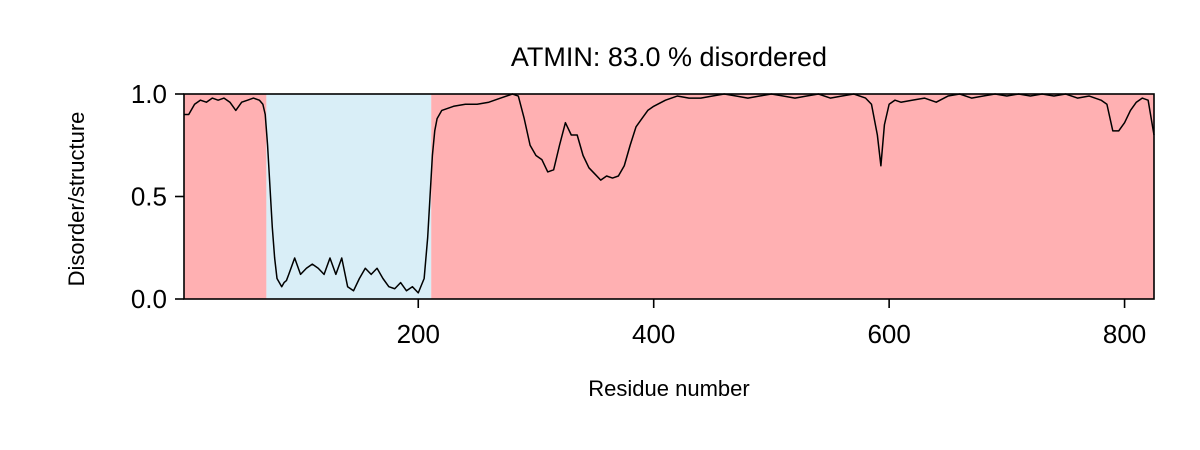  I want to click on x-tick-label: 400, so click(653, 334).